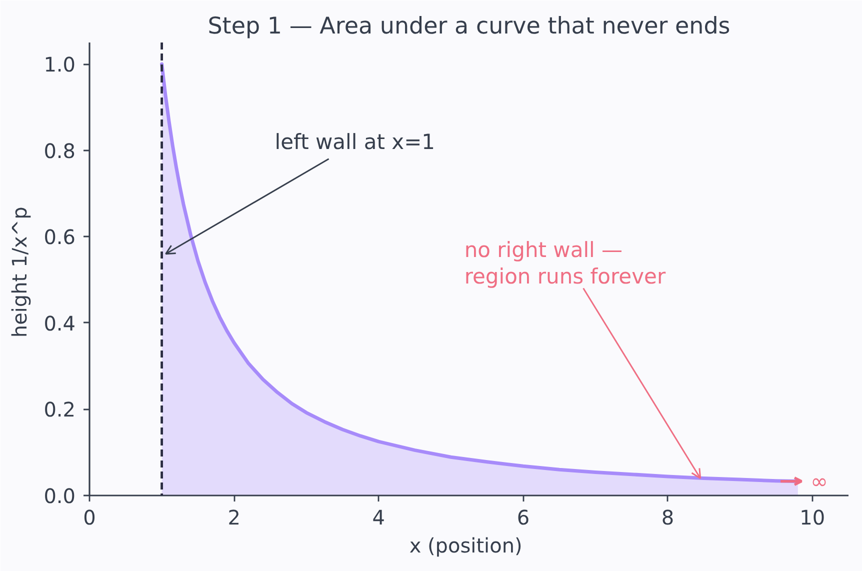 The width and height of the screenshot is (862, 571). What do you see at coordinates (523, 518) in the screenshot?
I see `x-tick-label: 6` at bounding box center [523, 518].